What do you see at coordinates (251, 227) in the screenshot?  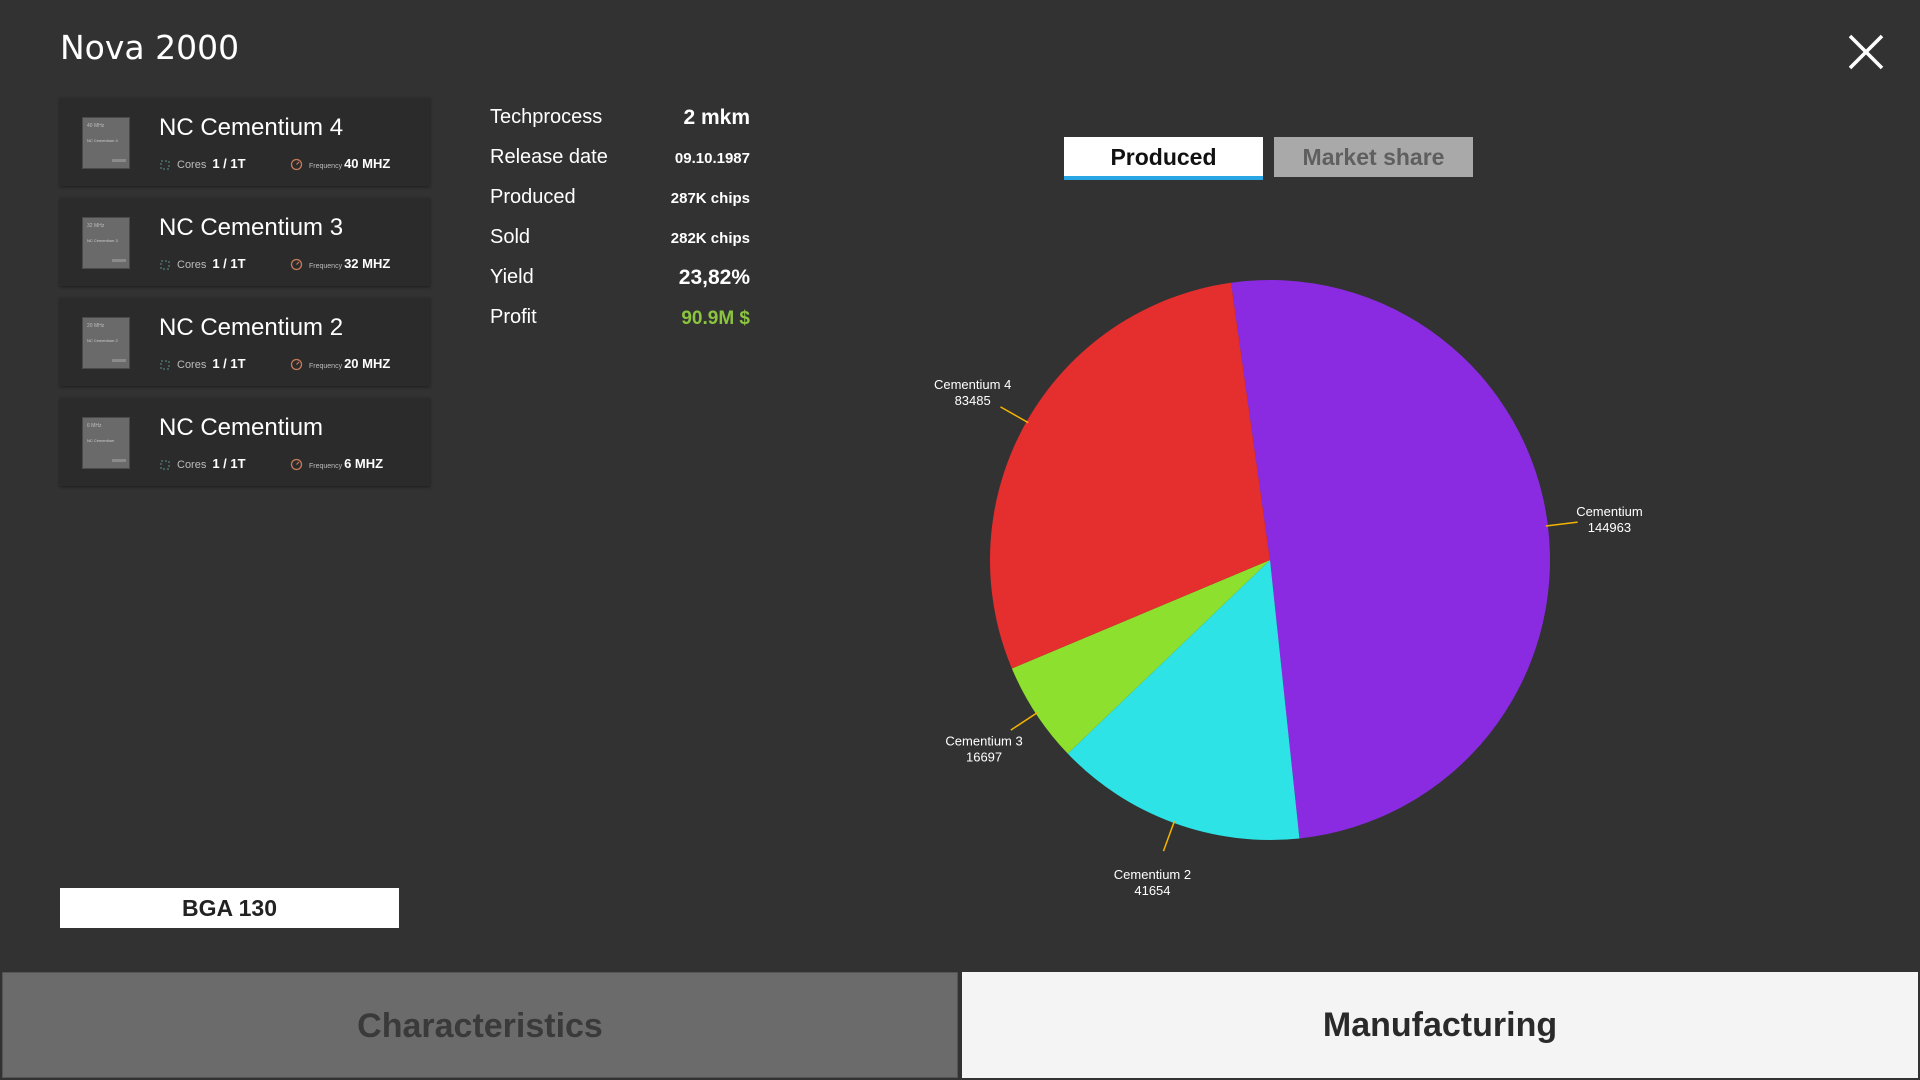 I see `chip-name: NC Cementium 3` at bounding box center [251, 227].